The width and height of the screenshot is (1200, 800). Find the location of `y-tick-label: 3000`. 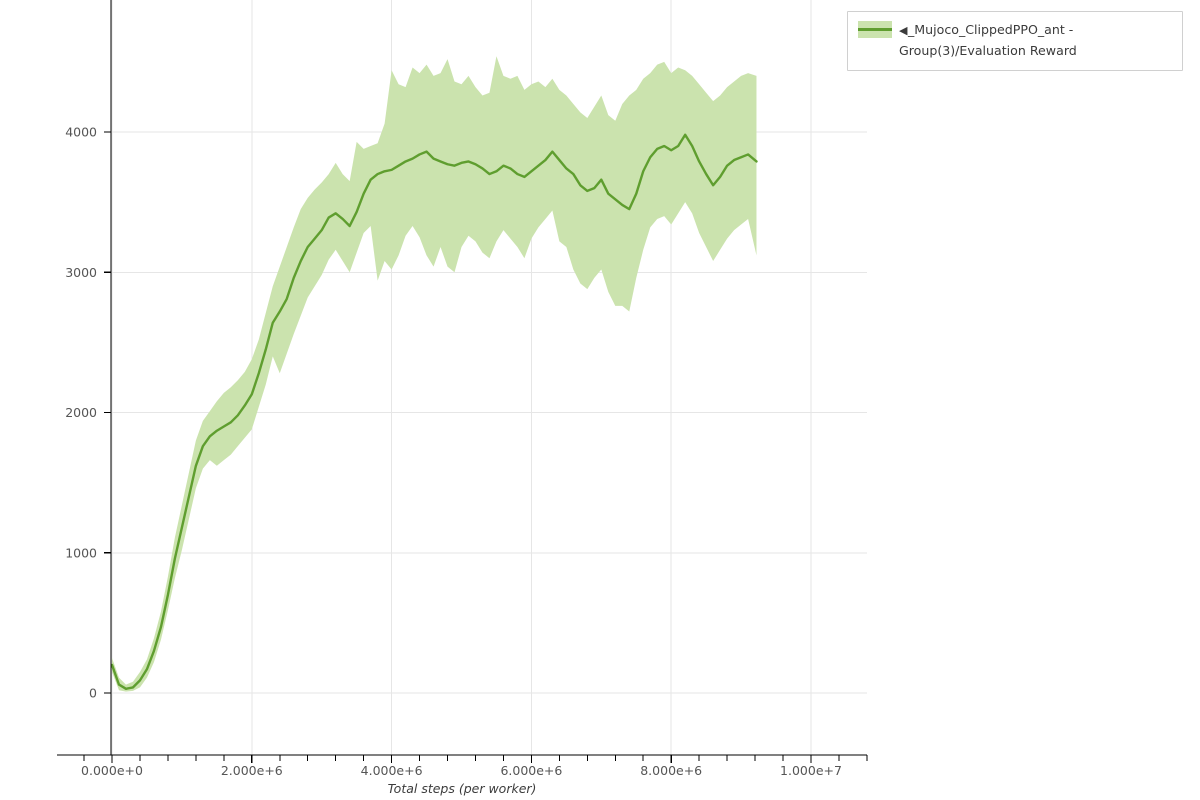

y-tick-label: 3000 is located at coordinates (81, 272).